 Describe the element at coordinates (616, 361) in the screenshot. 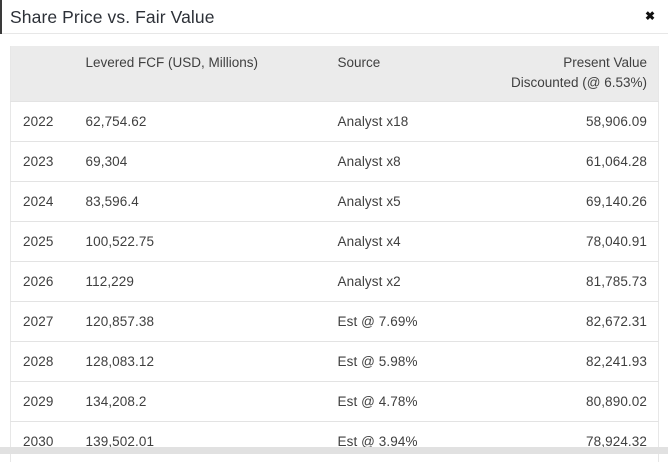

I see `row-present-value: 82,241.93` at that location.